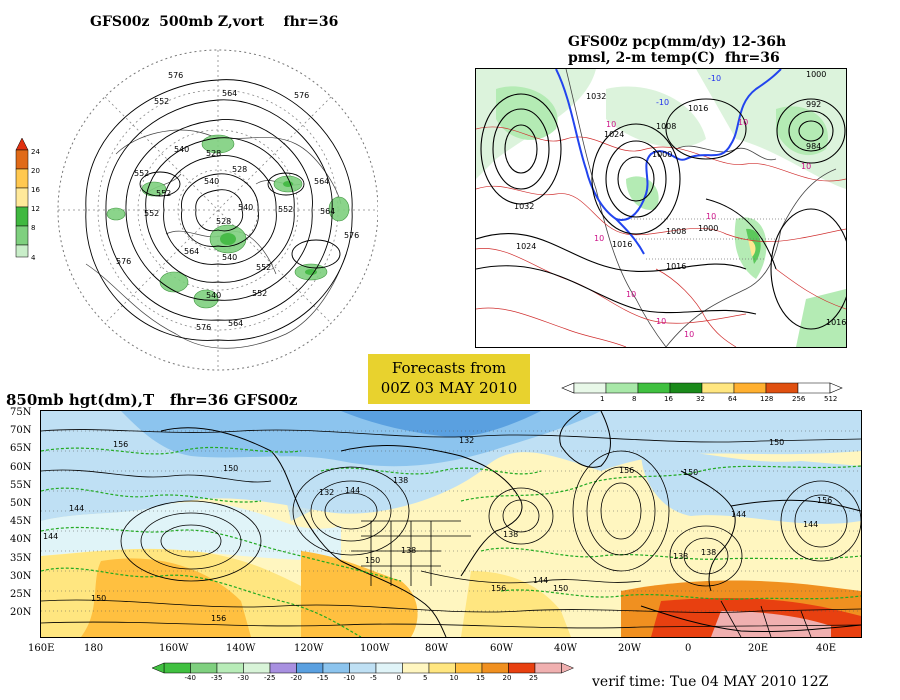 This screenshot has height=700, width=900. What do you see at coordinates (239, 169) in the screenshot?
I see `vort500-contour-label: 528` at bounding box center [239, 169].